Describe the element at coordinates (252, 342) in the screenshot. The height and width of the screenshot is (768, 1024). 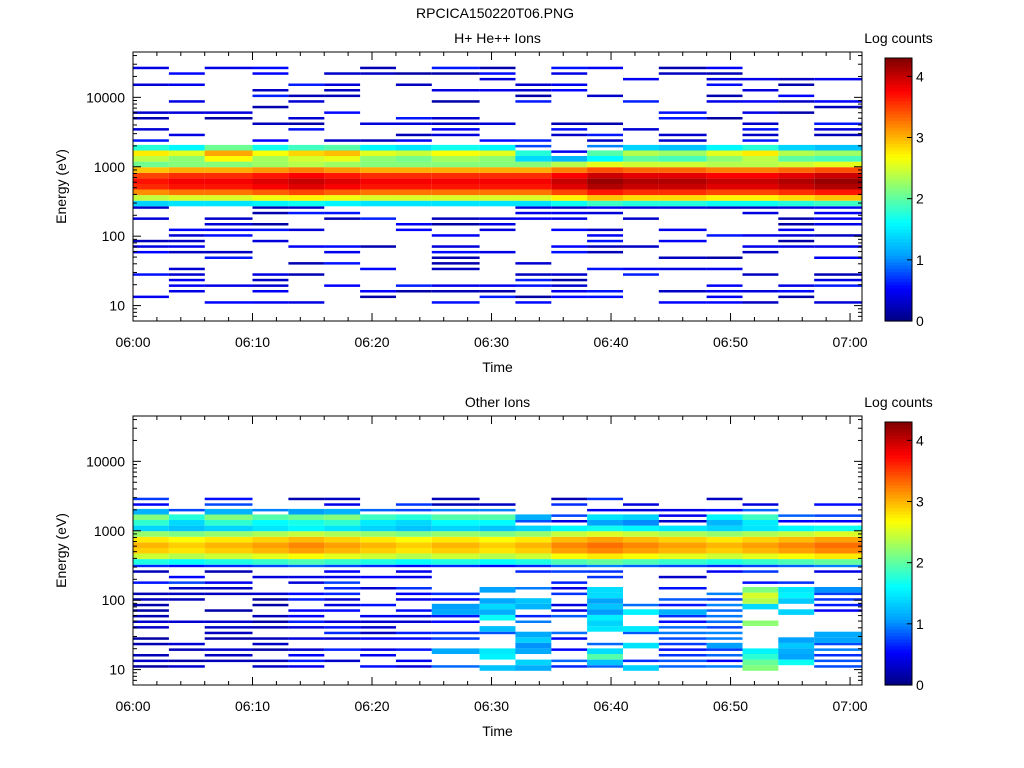
I see `x-tick-label: 06:10` at that location.